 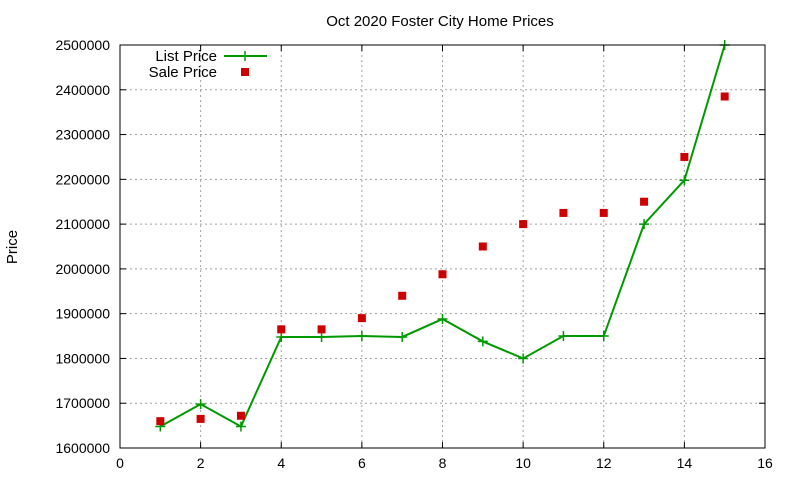 What do you see at coordinates (183, 72) in the screenshot?
I see `legend-label: Sale Price` at bounding box center [183, 72].